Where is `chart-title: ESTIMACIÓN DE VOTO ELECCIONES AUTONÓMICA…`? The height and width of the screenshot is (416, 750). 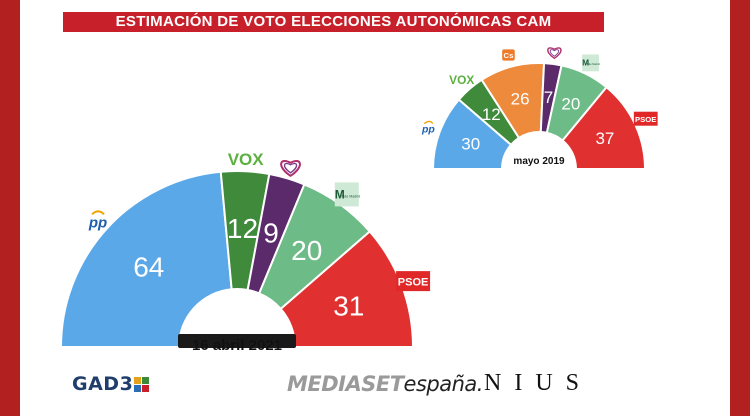 chart-title: ESTIMACIÓN DE VOTO ELECCIONES AUTONÓMICA… is located at coordinates (333, 22).